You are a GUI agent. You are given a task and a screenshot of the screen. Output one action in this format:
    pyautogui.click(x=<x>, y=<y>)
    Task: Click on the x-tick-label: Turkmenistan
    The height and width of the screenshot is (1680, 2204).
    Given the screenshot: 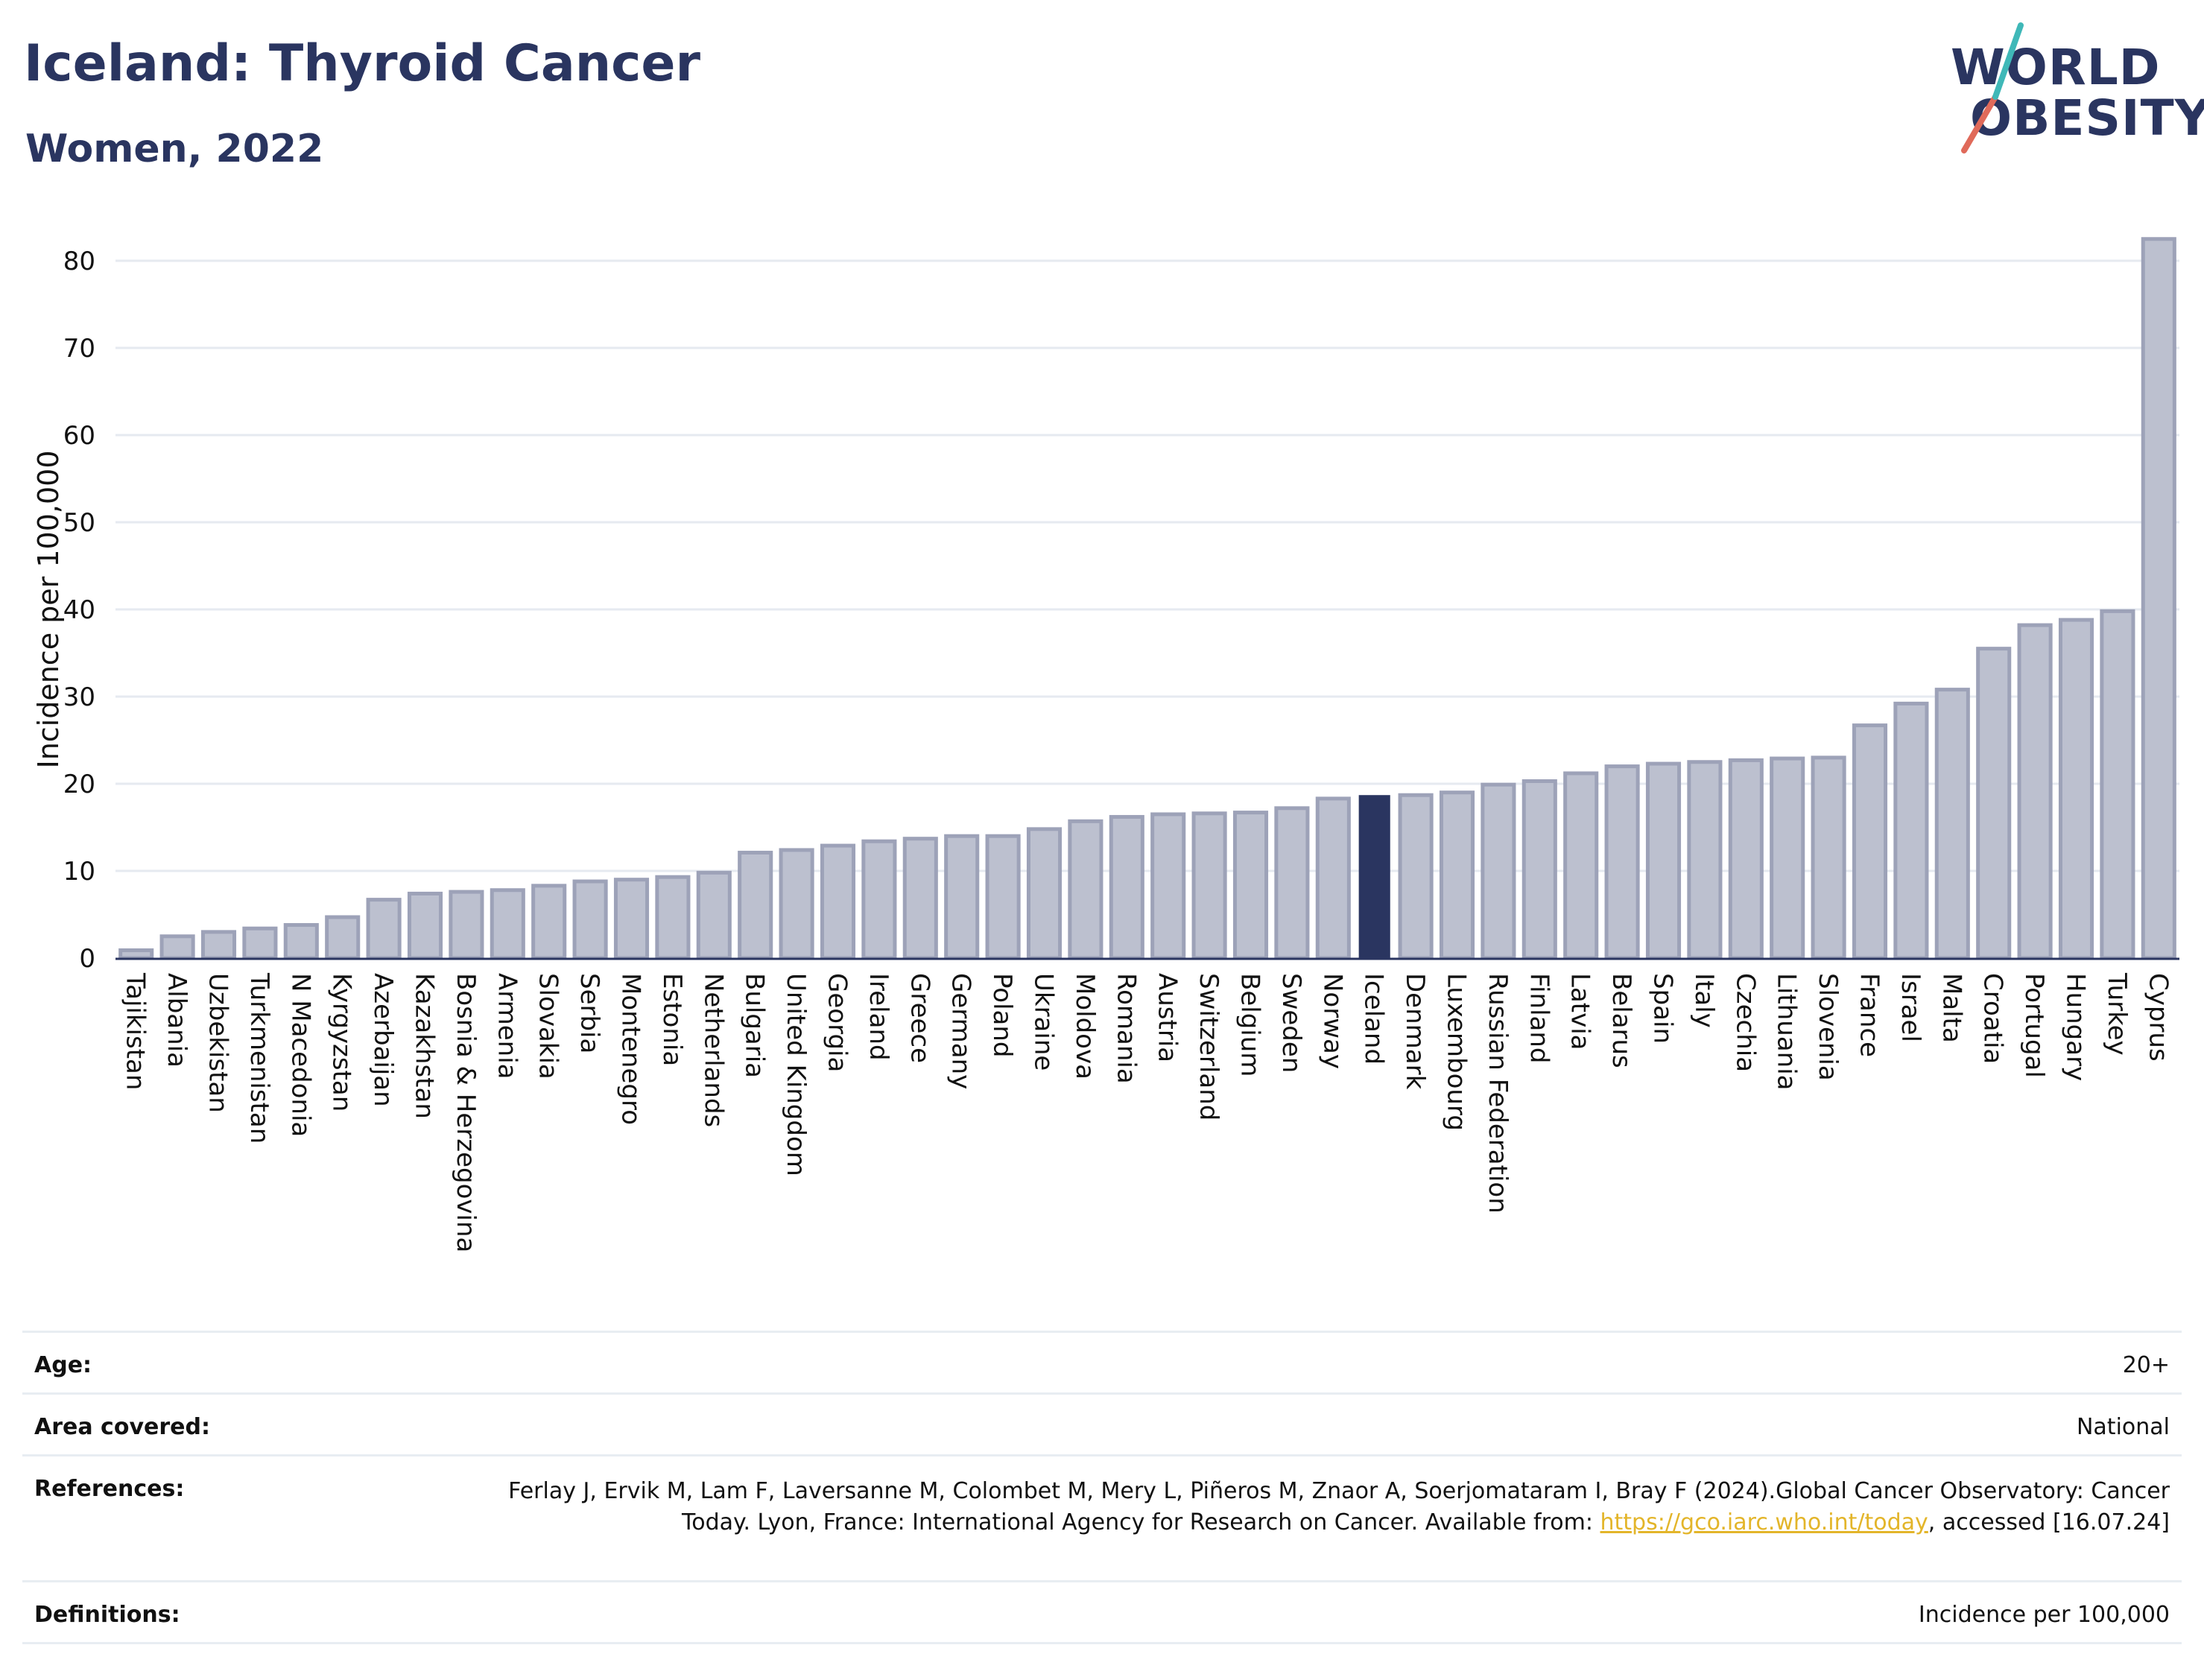 What is the action you would take?
    pyautogui.click(x=259, y=1058)
    